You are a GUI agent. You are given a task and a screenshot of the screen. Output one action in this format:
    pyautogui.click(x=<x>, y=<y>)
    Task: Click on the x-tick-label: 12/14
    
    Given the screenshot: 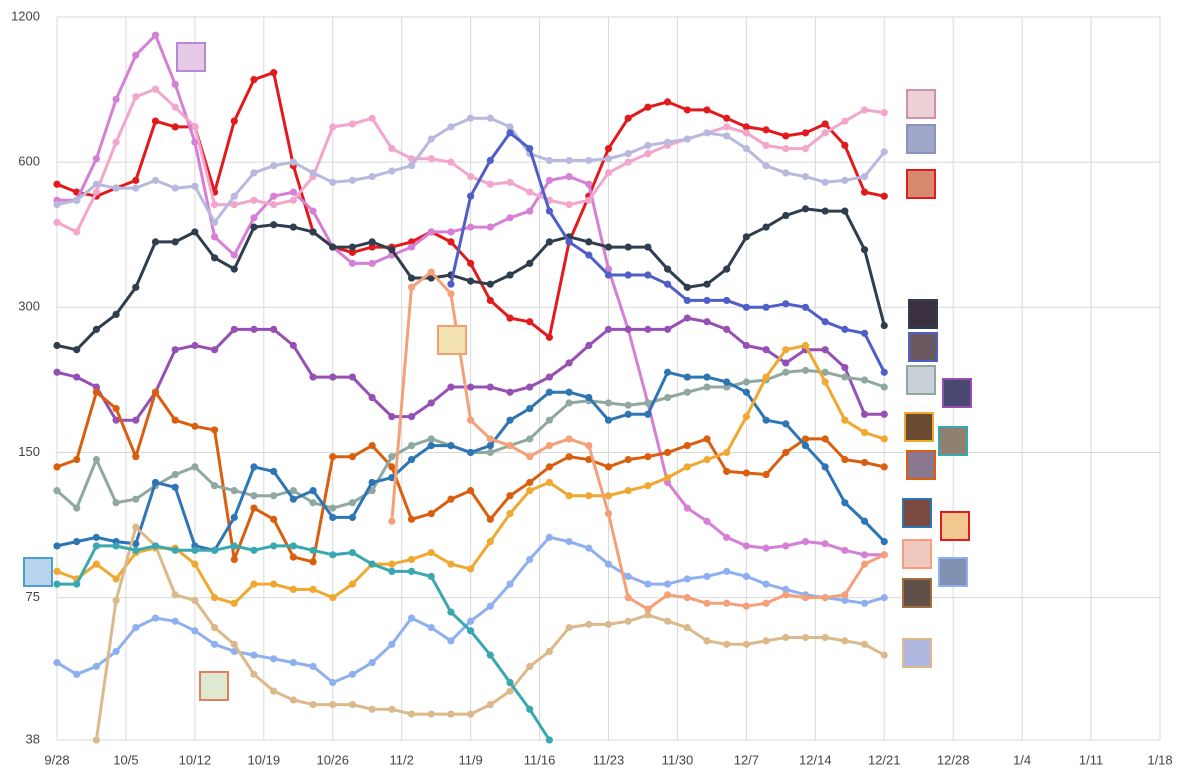 What is the action you would take?
    pyautogui.click(x=815, y=759)
    